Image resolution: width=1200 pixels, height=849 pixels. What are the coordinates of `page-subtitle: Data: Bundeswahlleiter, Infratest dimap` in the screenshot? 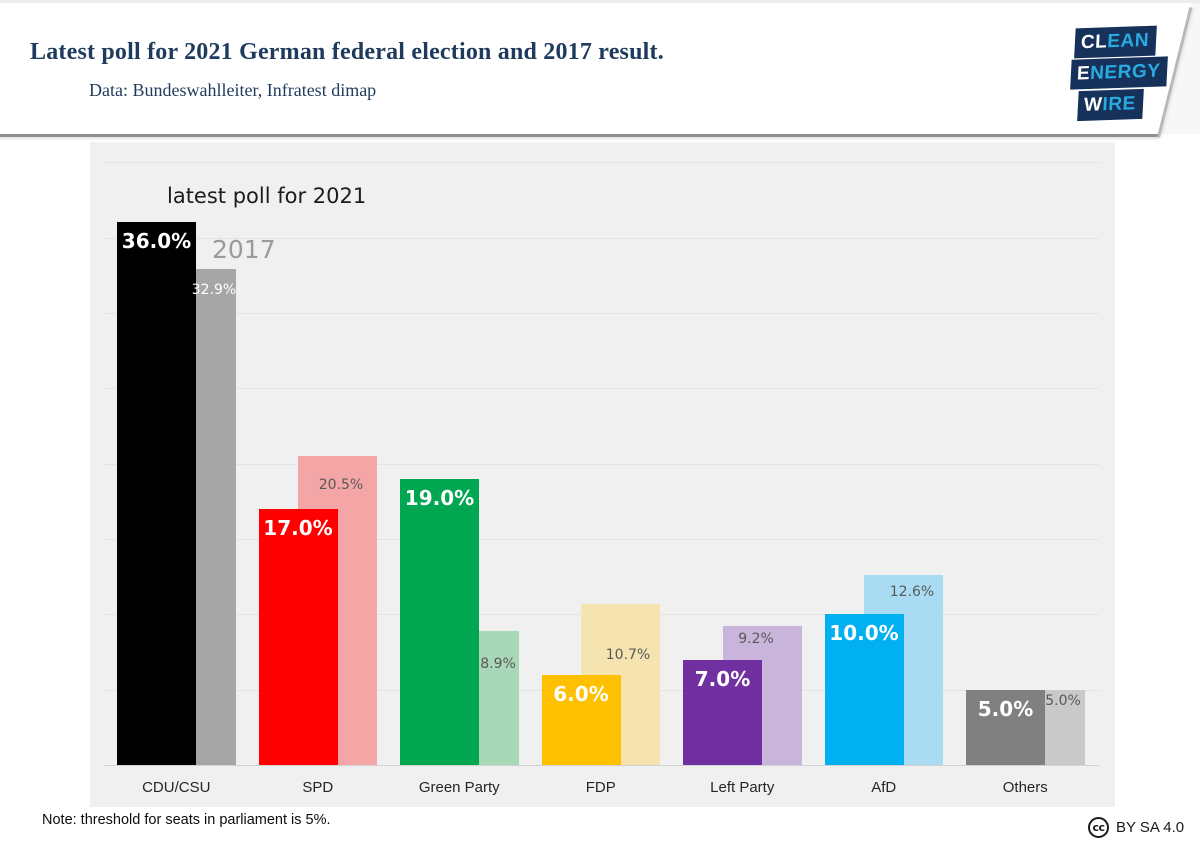 It's located at (233, 90).